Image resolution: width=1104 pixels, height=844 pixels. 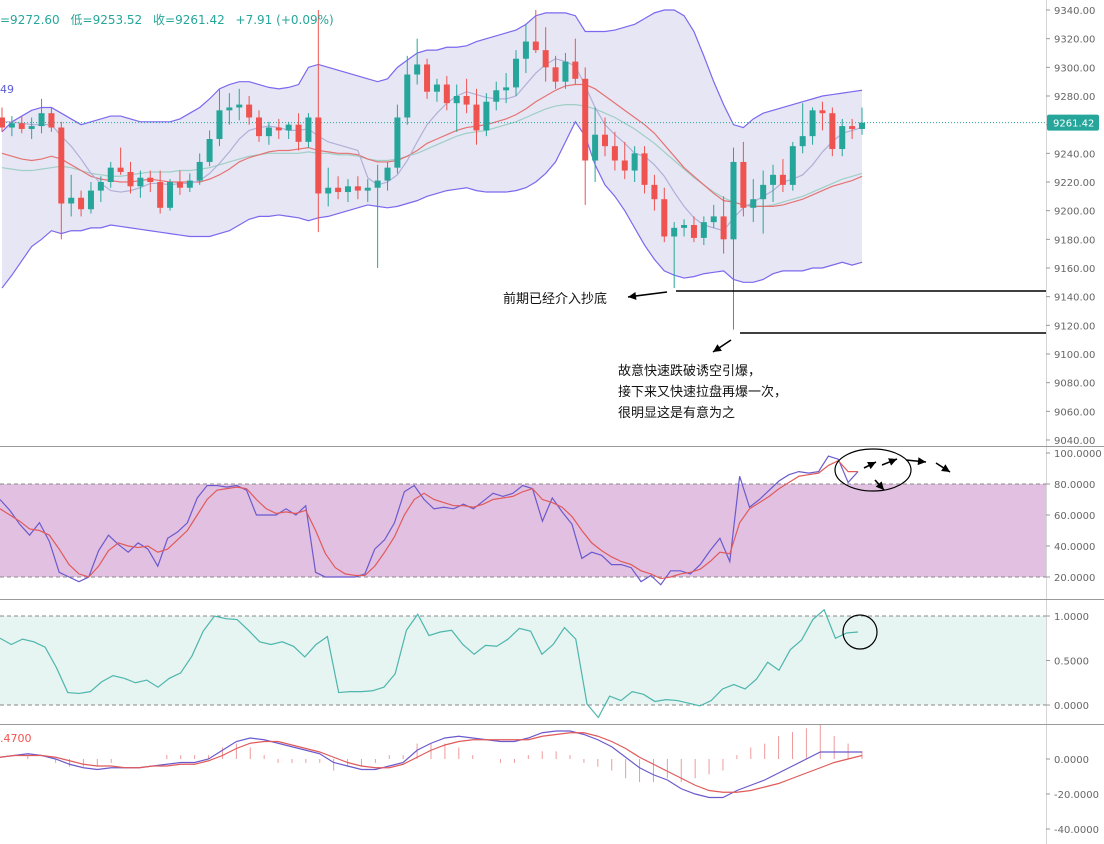 What do you see at coordinates (30, 20) in the screenshot?
I see `high-value: =9272.60` at bounding box center [30, 20].